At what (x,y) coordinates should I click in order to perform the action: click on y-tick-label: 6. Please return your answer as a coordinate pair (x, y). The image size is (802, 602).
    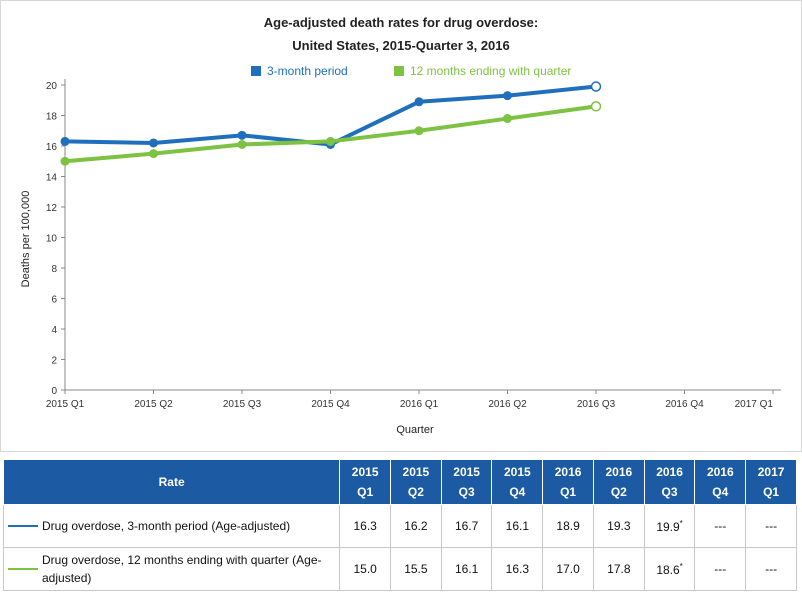
    Looking at the image, I should click on (54, 300).